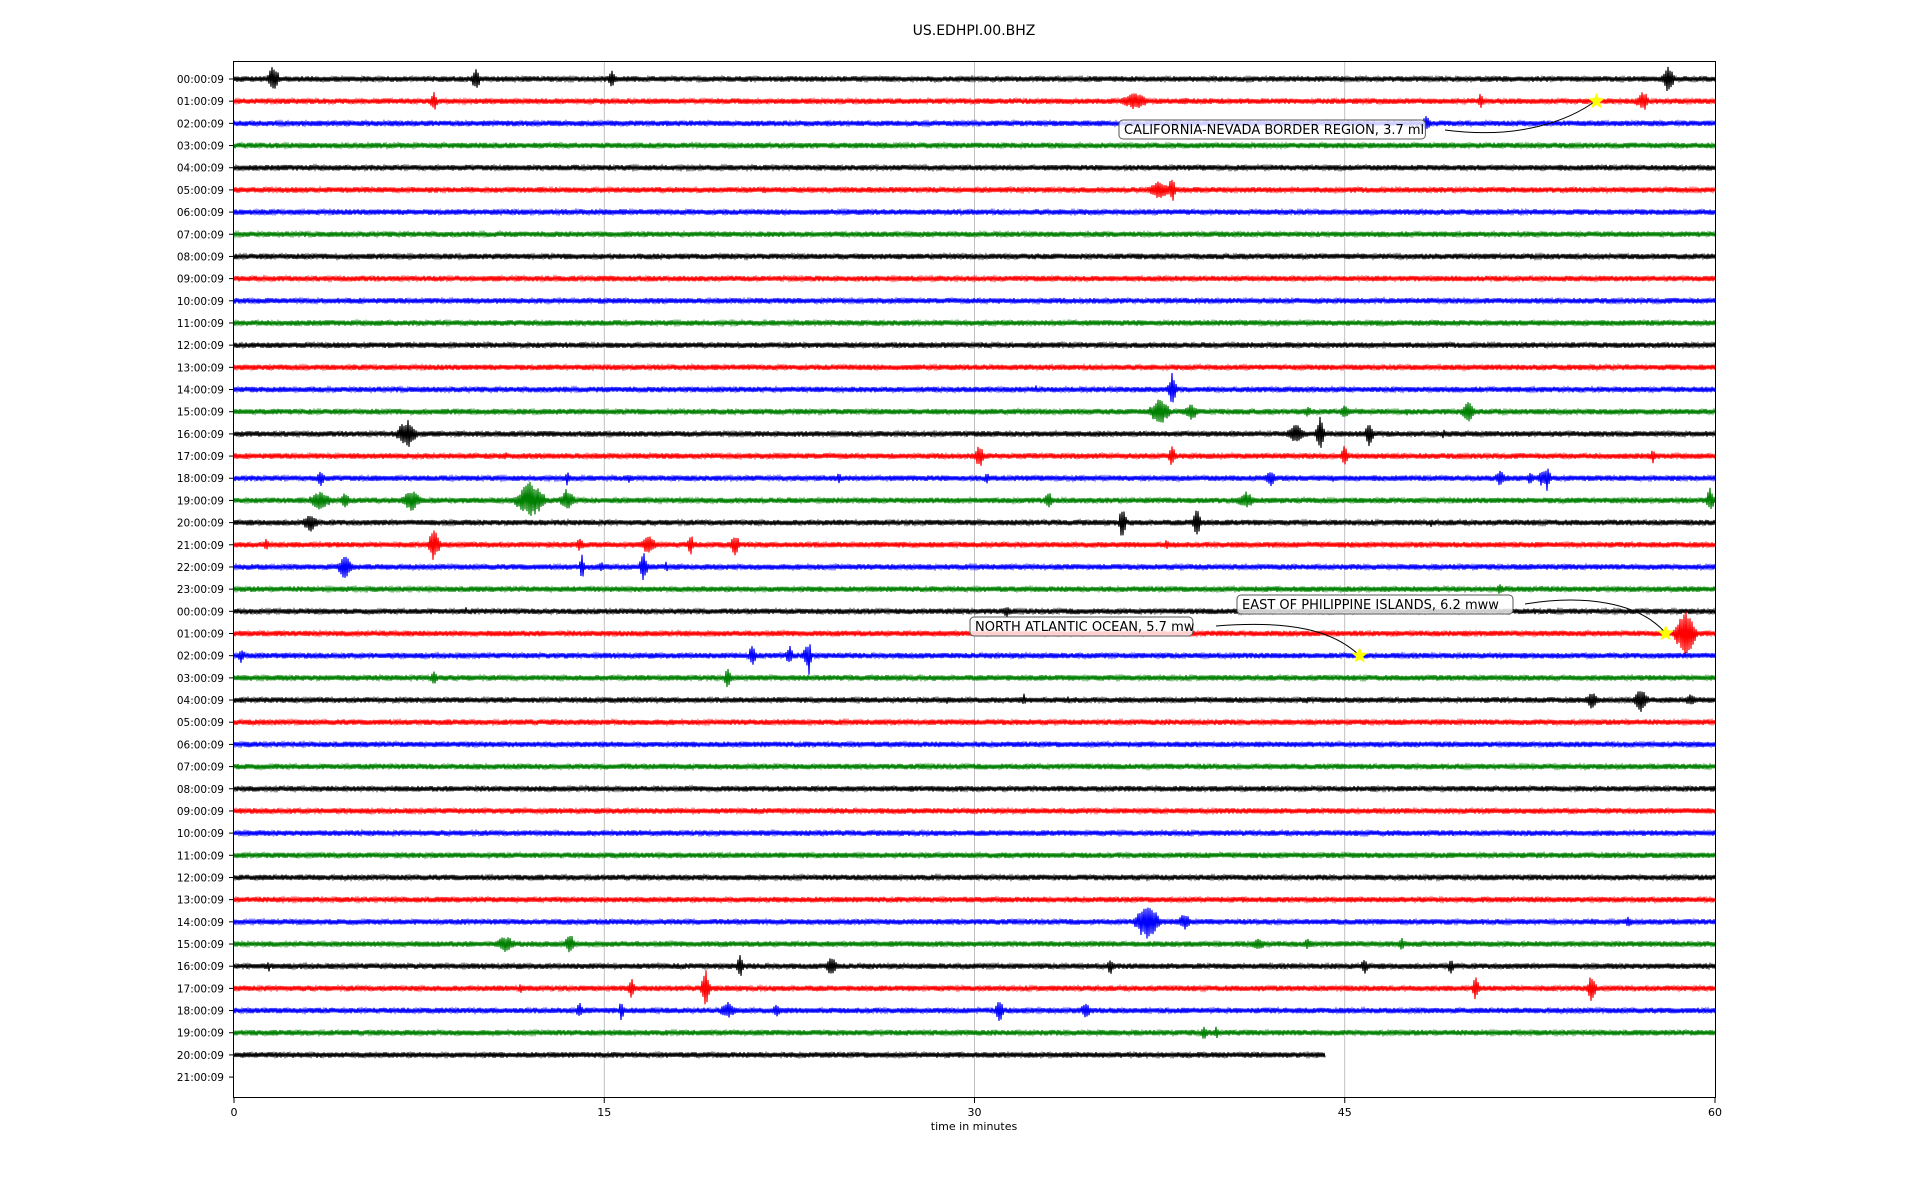 This screenshot has height=1204, width=1920. I want to click on x-tick-label: 60, so click(1715, 1112).